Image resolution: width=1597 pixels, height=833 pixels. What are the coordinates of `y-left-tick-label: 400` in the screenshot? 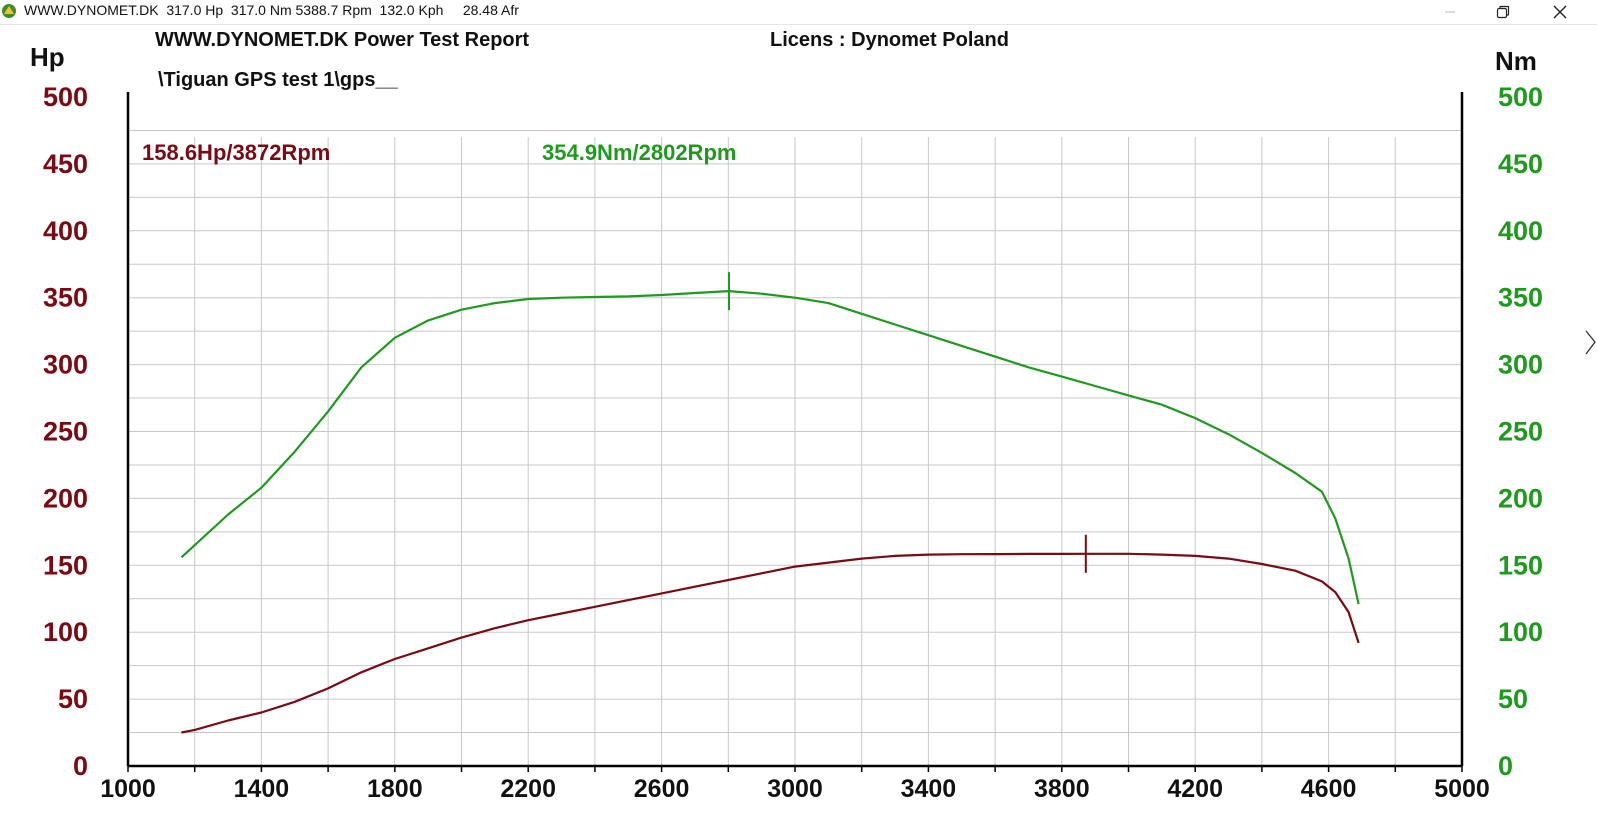 It's located at (65, 231).